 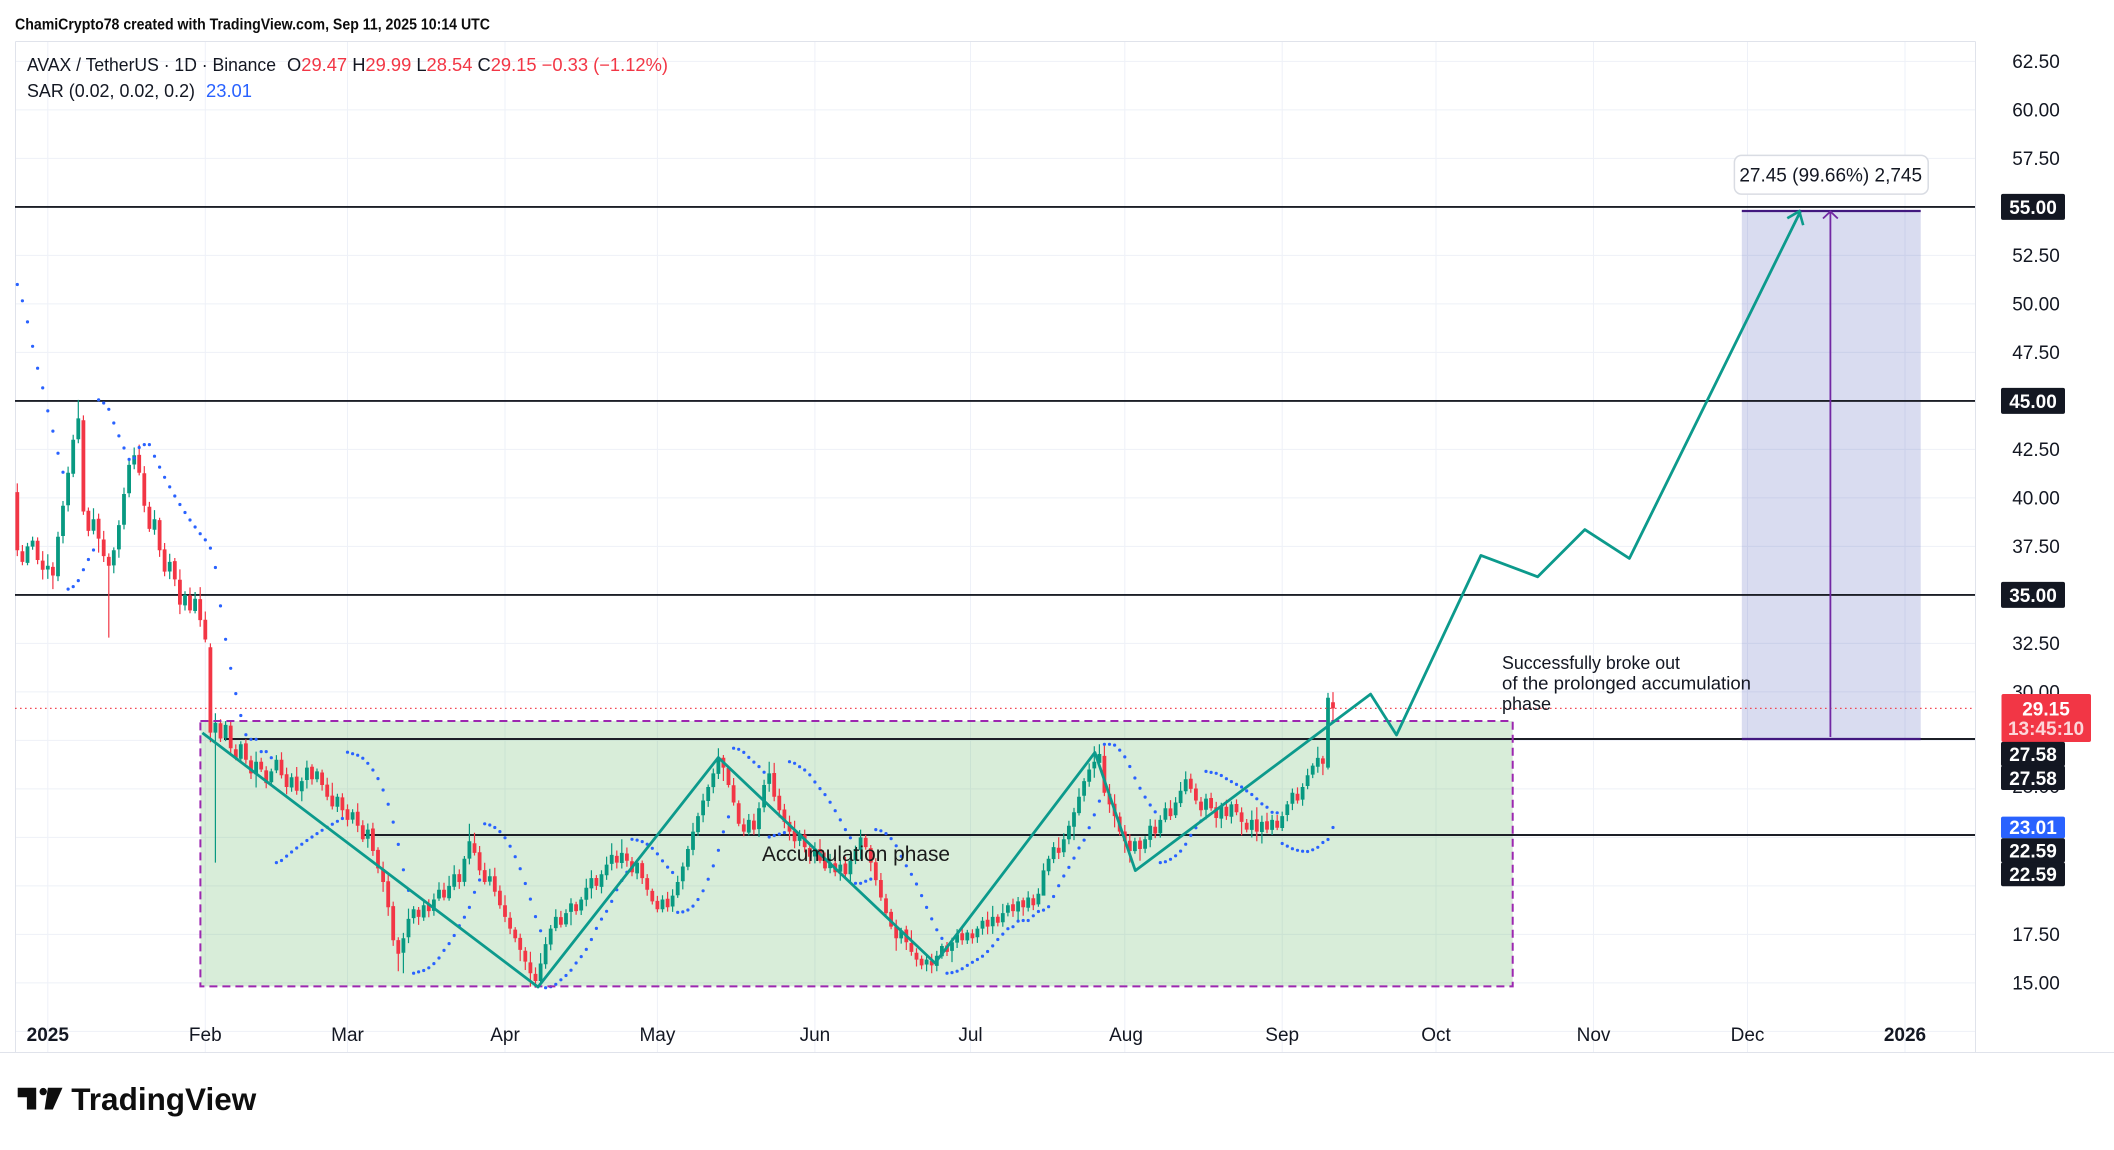 What do you see at coordinates (1436, 1035) in the screenshot?
I see `svg-text: Oct` at bounding box center [1436, 1035].